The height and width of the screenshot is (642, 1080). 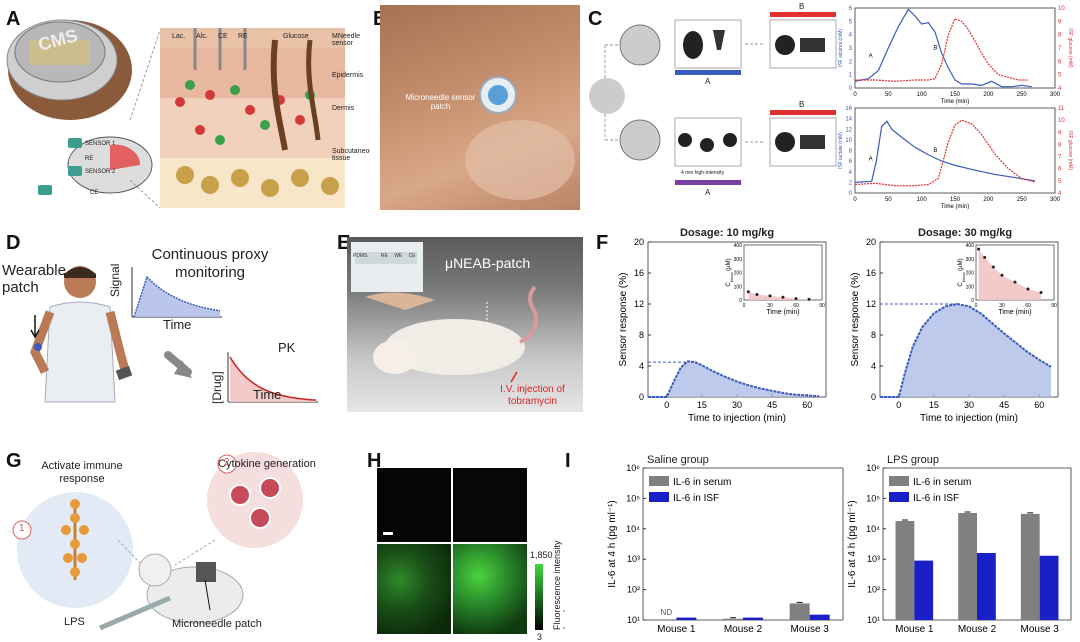 What do you see at coordinates (871, 304) in the screenshot?
I see `f-y-tick-label: 12` at bounding box center [871, 304].